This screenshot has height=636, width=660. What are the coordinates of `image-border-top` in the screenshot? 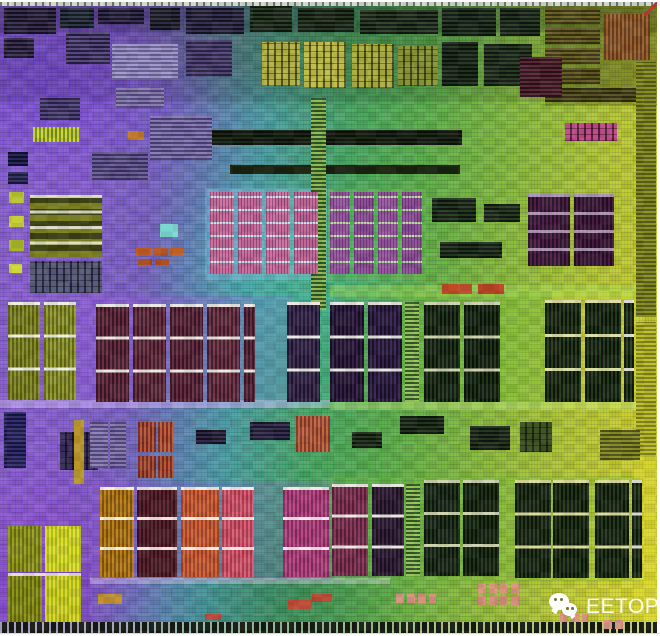 It's located at (330, 1).